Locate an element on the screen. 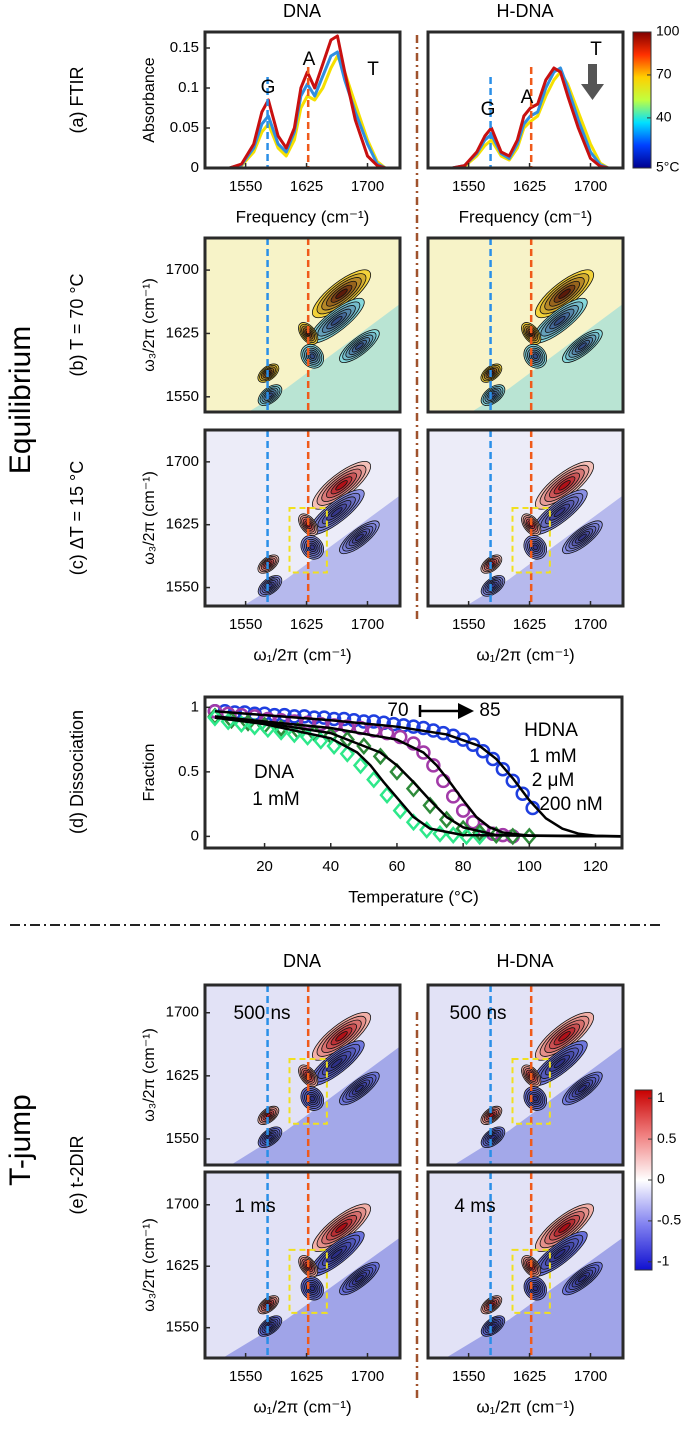 The image size is (685, 1438). column-title: H-DNA is located at coordinates (525, 11).